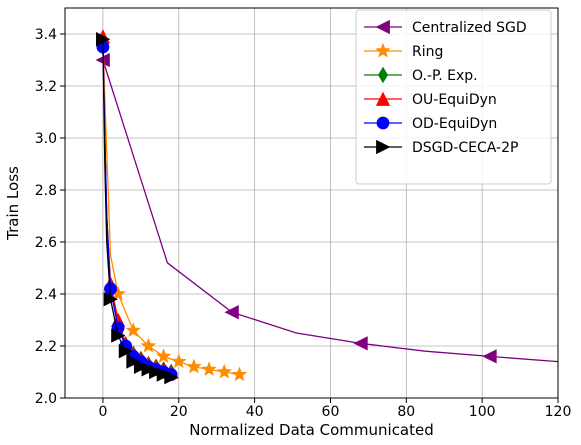 The image size is (581, 445). What do you see at coordinates (311, 430) in the screenshot?
I see `x-axis-label: Normalized Data Communicated` at bounding box center [311, 430].